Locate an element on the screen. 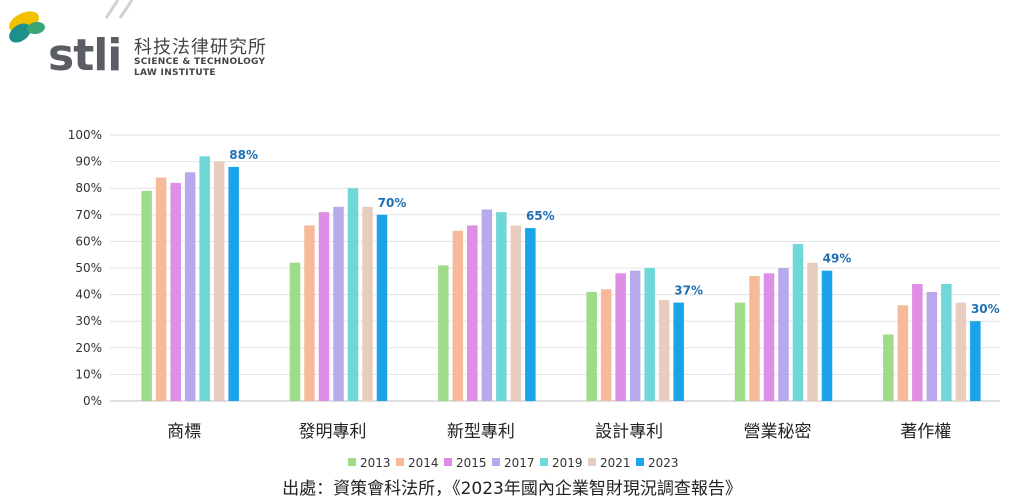 The width and height of the screenshot is (1024, 504). category-label: 新型專利 is located at coordinates (481, 432).